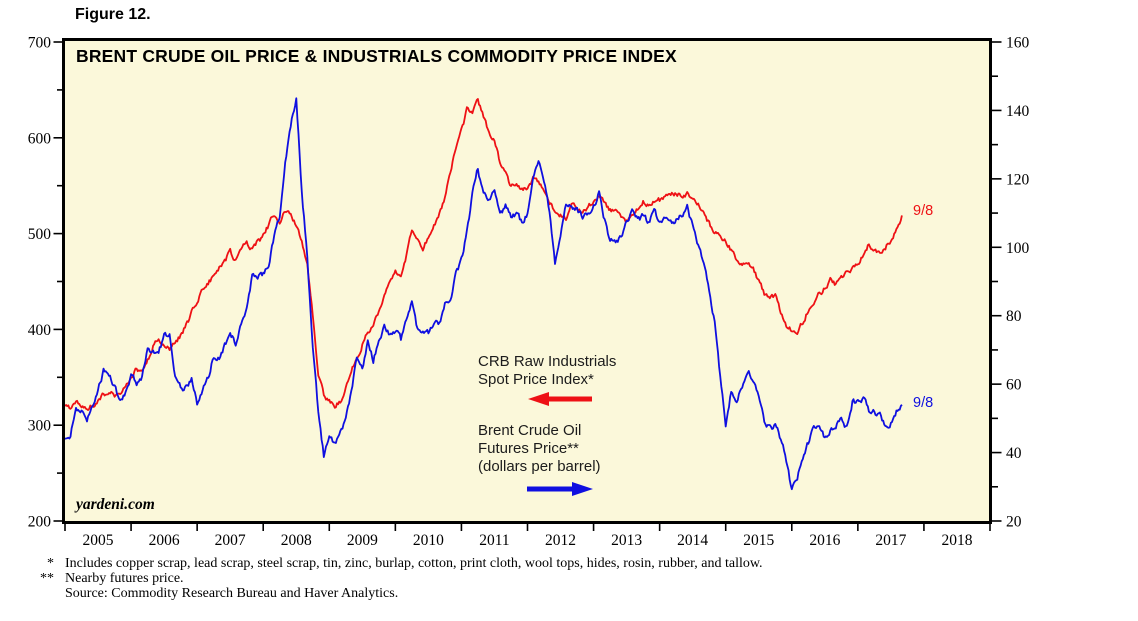 The height and width of the screenshot is (621, 1138). I want to click on svg-text: 2017, so click(890, 540).